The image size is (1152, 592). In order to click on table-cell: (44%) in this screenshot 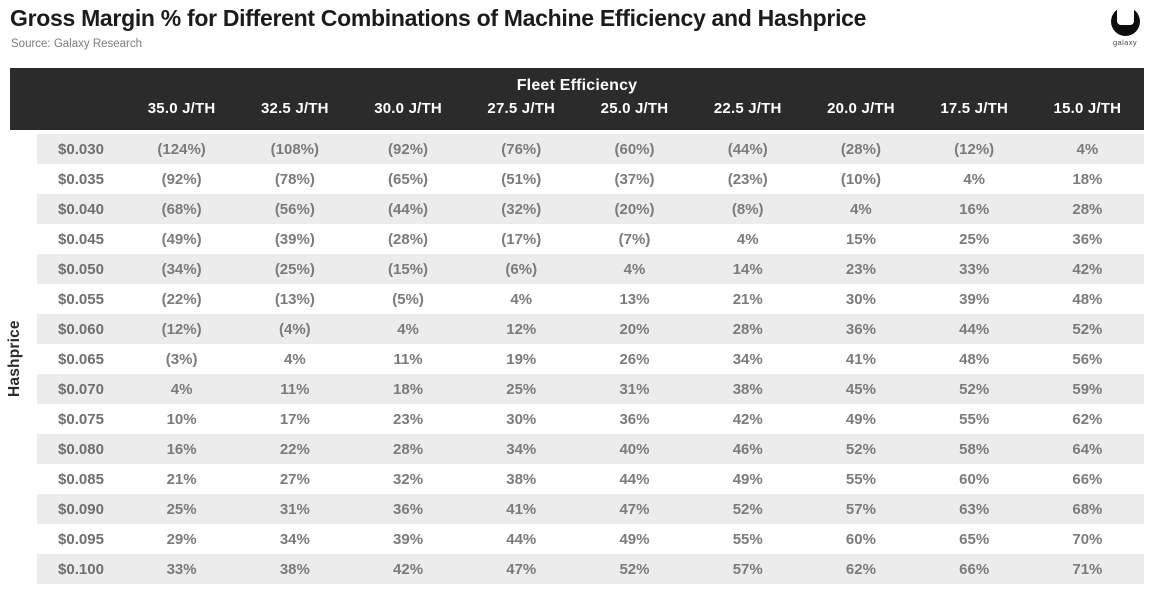, I will do `click(747, 149)`.